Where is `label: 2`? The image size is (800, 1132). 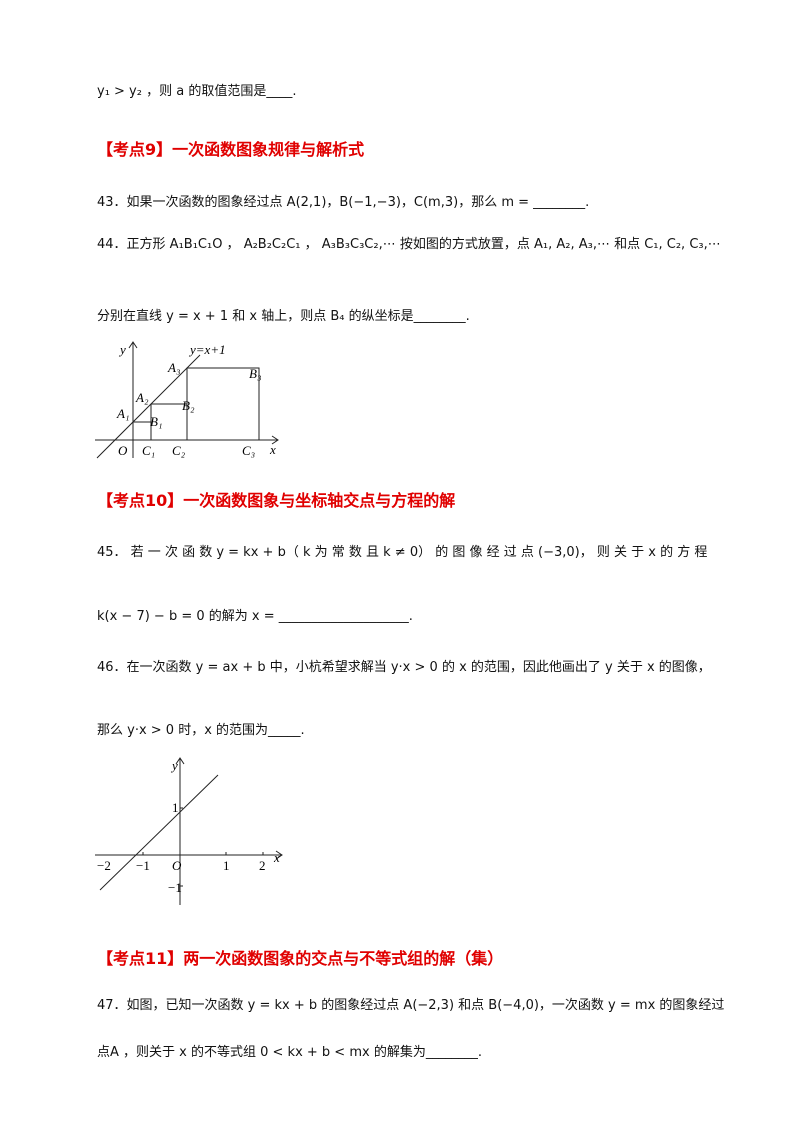
label: 2 is located at coordinates (262, 865).